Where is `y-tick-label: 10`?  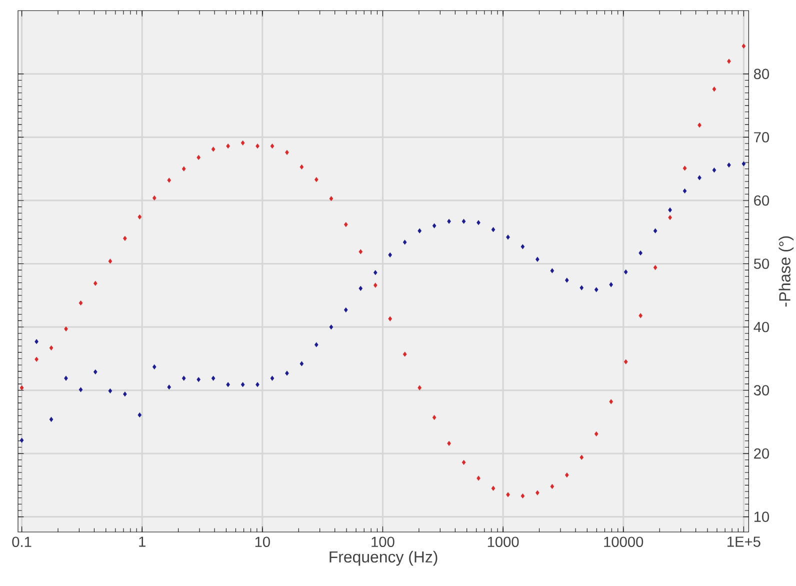 y-tick-label: 10 is located at coordinates (762, 517).